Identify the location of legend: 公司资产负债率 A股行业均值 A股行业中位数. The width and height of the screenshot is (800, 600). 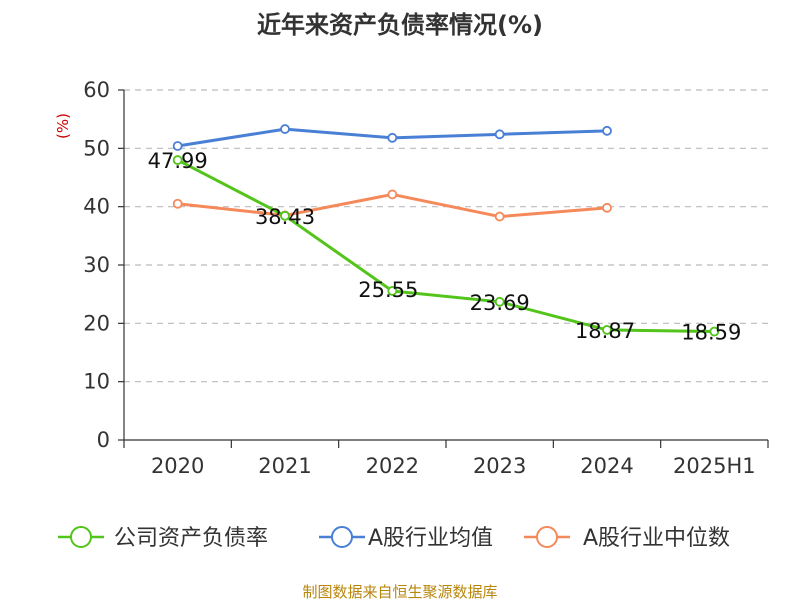
(394, 538).